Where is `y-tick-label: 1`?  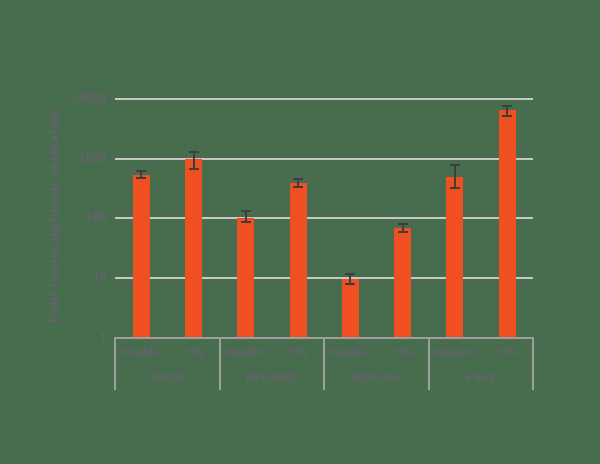
y-tick-label: 1 is located at coordinates (103, 336).